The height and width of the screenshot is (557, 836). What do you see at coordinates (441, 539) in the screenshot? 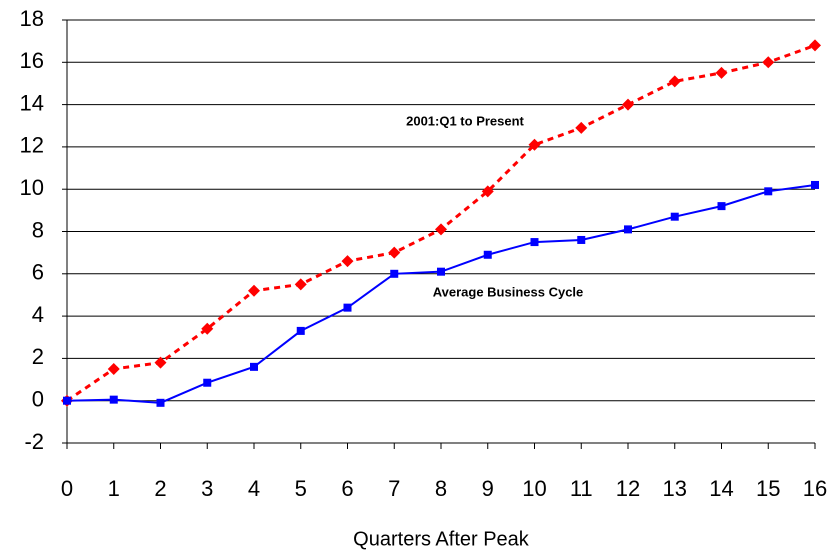
I see `x-axis-label: Quarters After Peak` at bounding box center [441, 539].